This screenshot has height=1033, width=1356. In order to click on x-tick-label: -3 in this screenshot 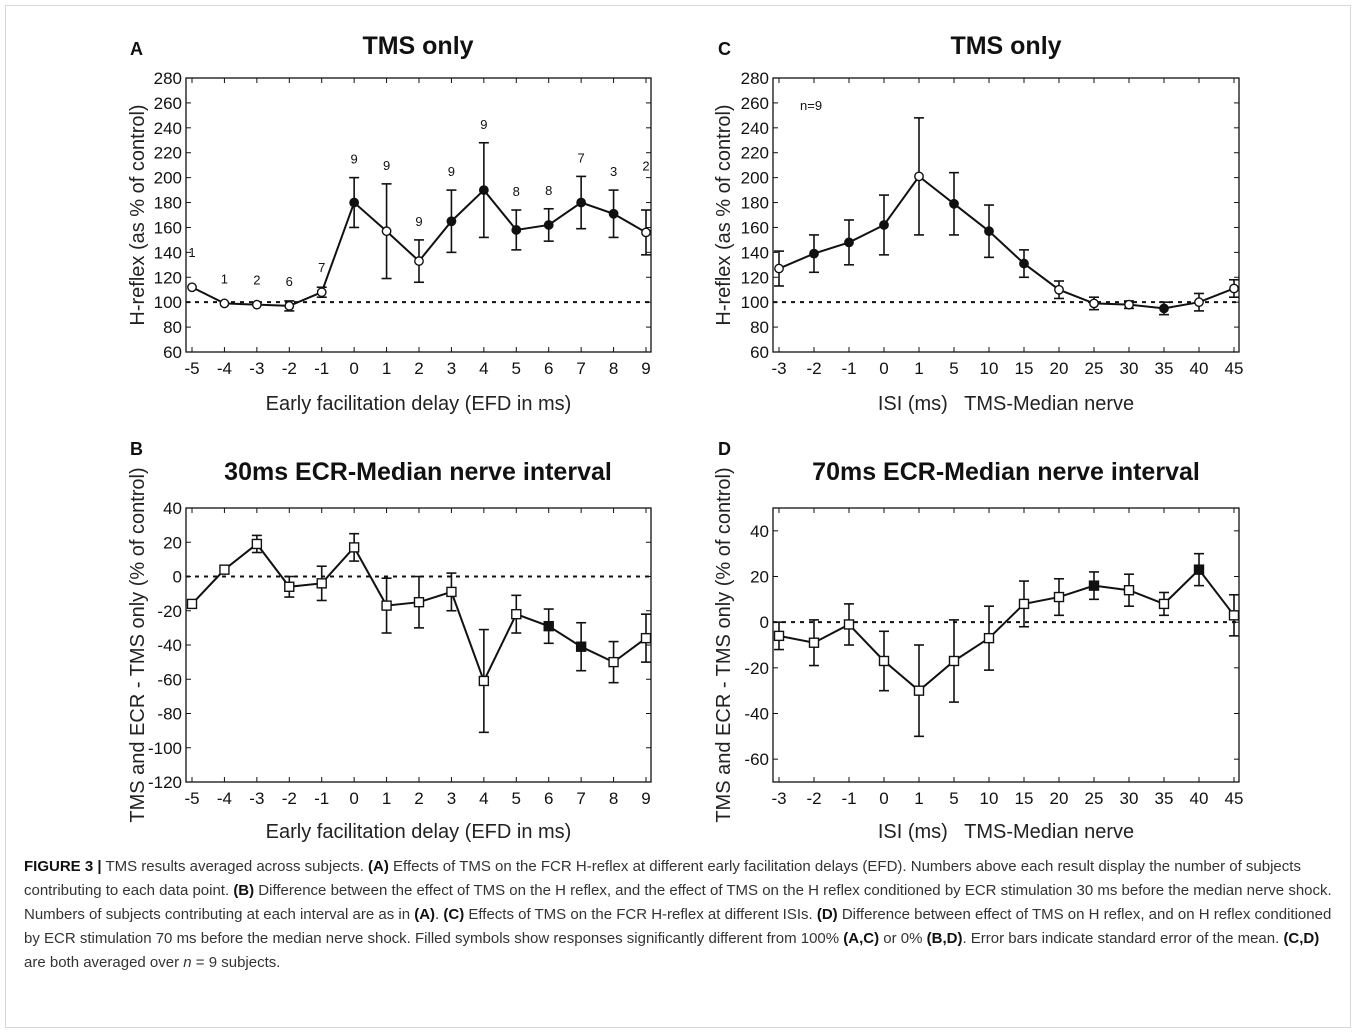, I will do `click(256, 368)`.